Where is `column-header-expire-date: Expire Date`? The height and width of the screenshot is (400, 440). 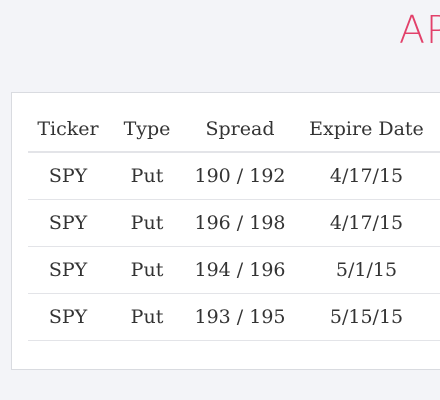
column-header-expire-date: Expire Date is located at coordinates (366, 129).